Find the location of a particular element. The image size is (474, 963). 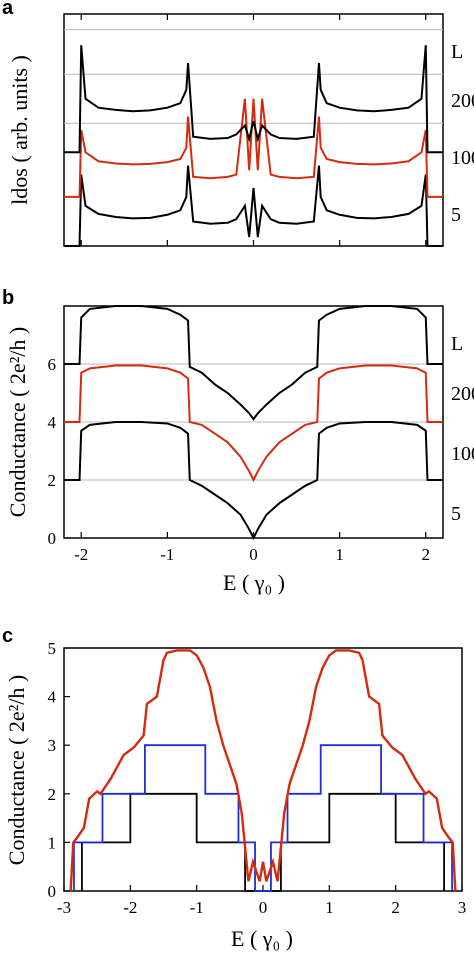

panel-c-ytick-label: 5 is located at coordinates (52, 648).